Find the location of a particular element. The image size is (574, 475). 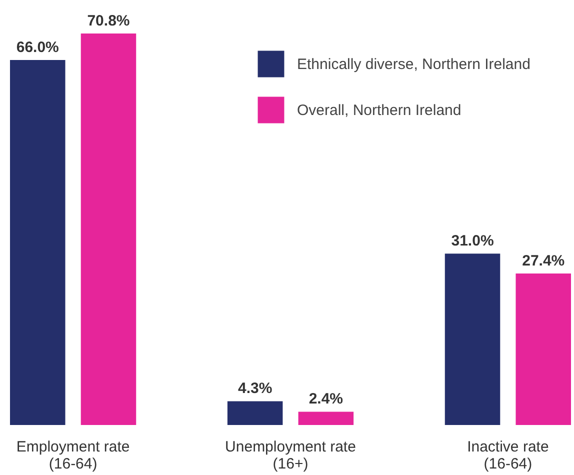

legend-label: Ethnically diverse, Northern Ireland is located at coordinates (413, 64).